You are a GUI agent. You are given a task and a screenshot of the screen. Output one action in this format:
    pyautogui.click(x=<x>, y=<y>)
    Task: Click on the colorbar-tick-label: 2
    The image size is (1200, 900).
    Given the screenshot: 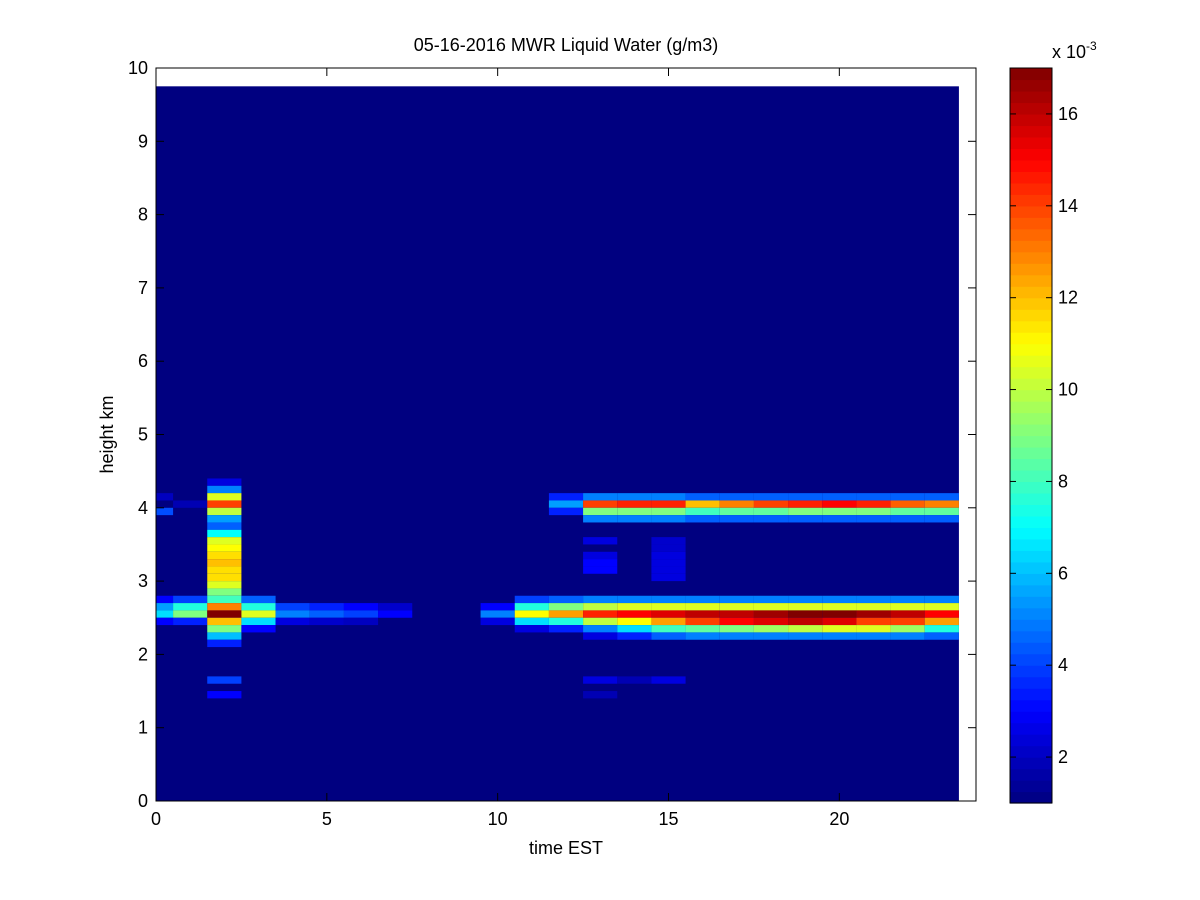 What is the action you would take?
    pyautogui.click(x=1063, y=757)
    